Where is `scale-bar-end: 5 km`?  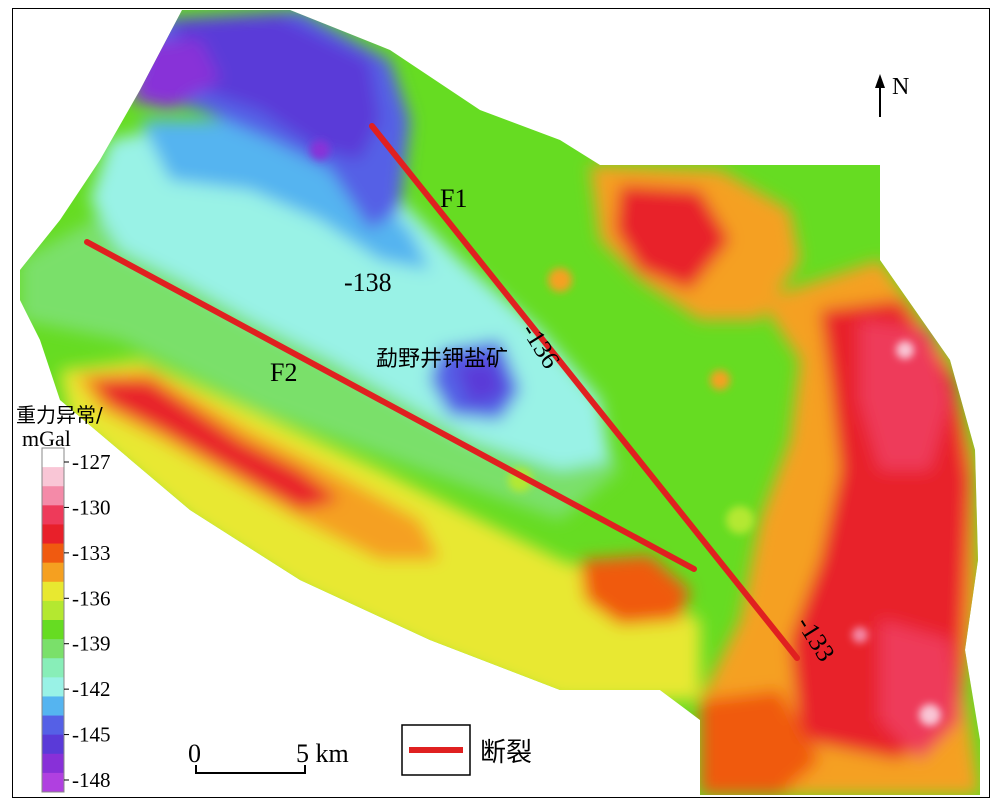
scale-bar-end: 5 km is located at coordinates (322, 753).